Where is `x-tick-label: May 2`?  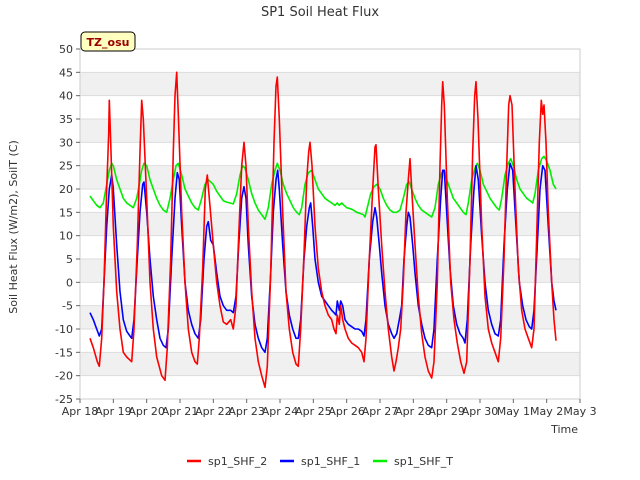 x-tick-label: May 2 is located at coordinates (546, 411).